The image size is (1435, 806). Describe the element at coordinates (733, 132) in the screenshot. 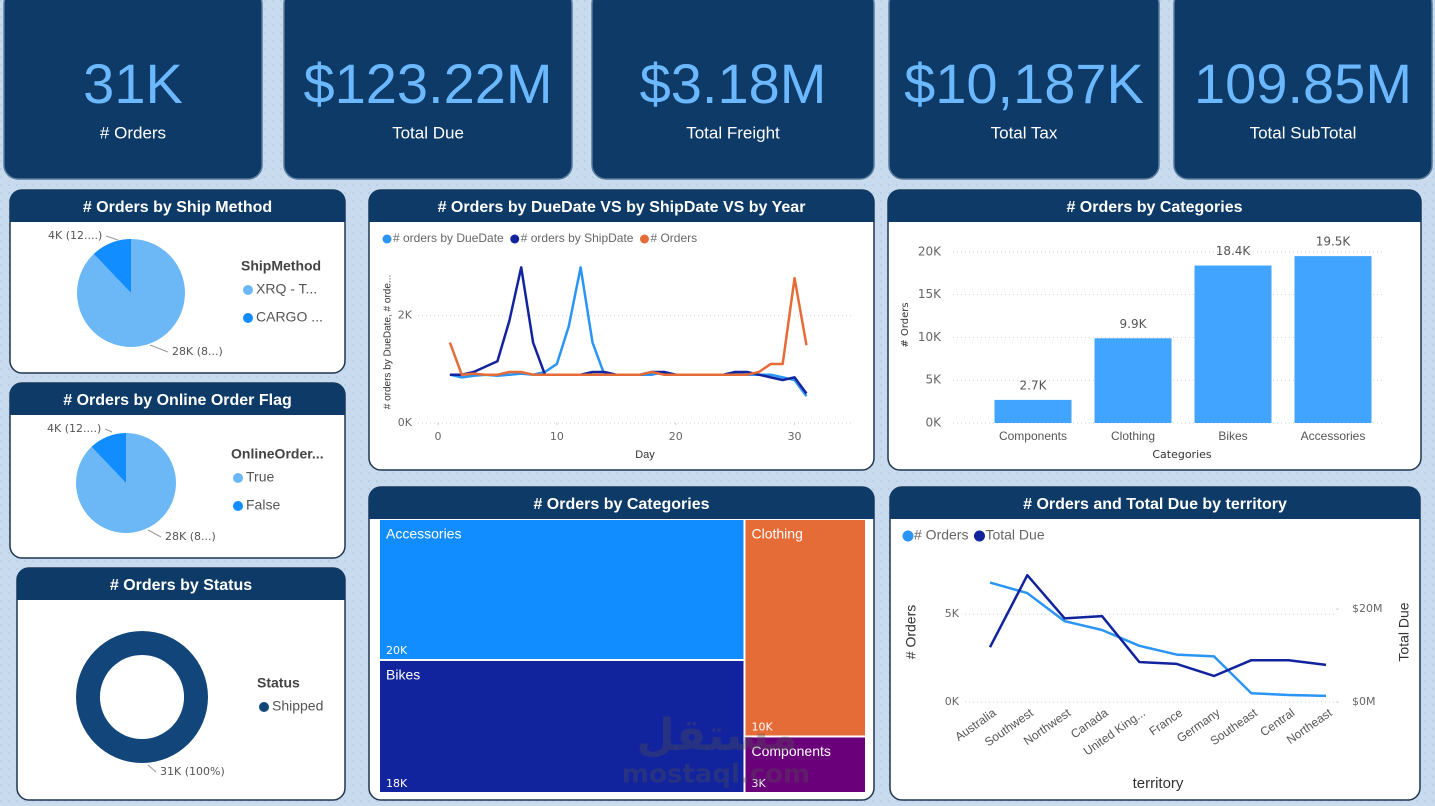

I see `kpi-label: Total Freight` at that location.